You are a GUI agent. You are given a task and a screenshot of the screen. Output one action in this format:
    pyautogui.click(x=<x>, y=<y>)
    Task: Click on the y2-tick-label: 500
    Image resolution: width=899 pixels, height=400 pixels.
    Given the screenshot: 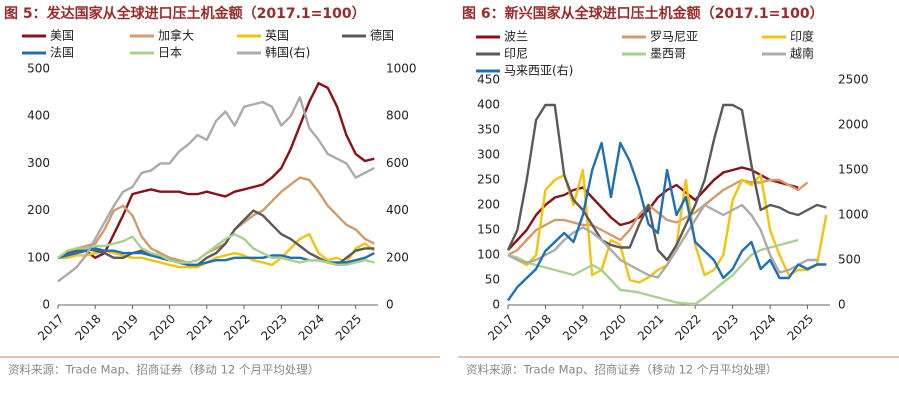 What is the action you would take?
    pyautogui.click(x=849, y=260)
    